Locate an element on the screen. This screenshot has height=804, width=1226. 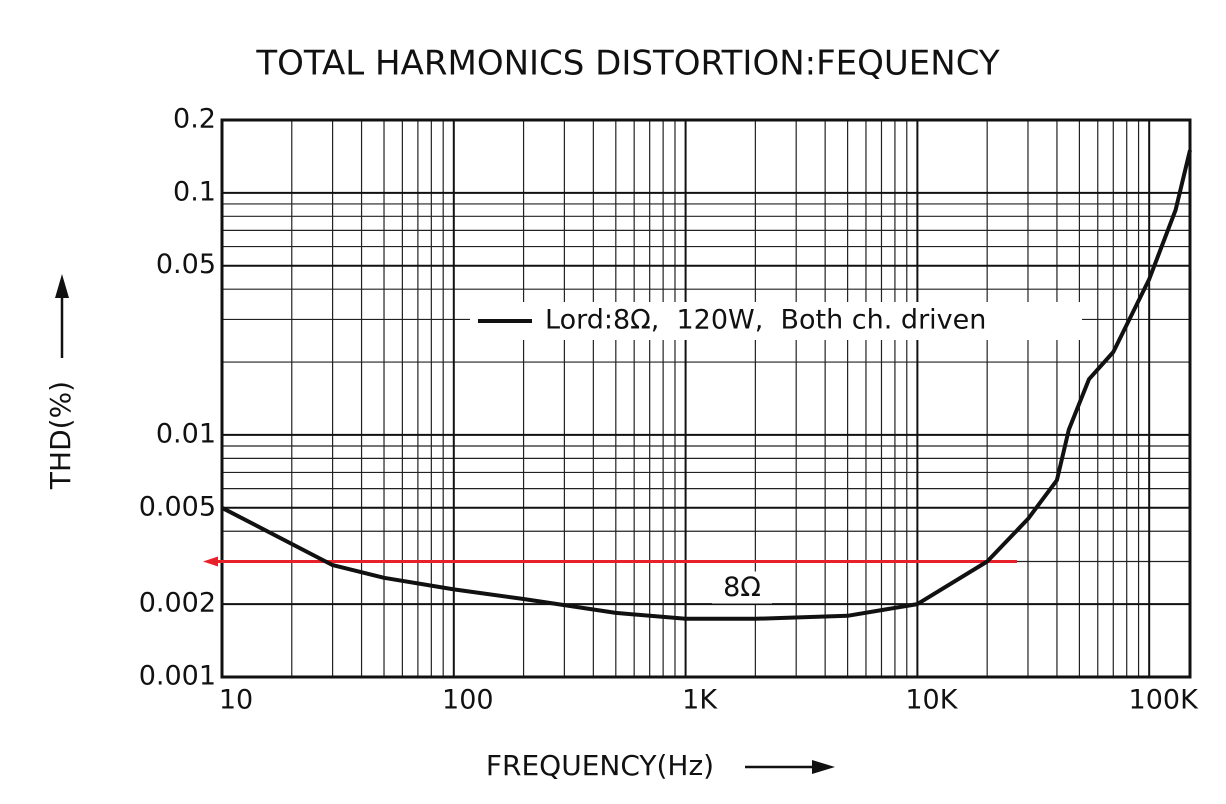
x-tick-label: 1K is located at coordinates (700, 700).